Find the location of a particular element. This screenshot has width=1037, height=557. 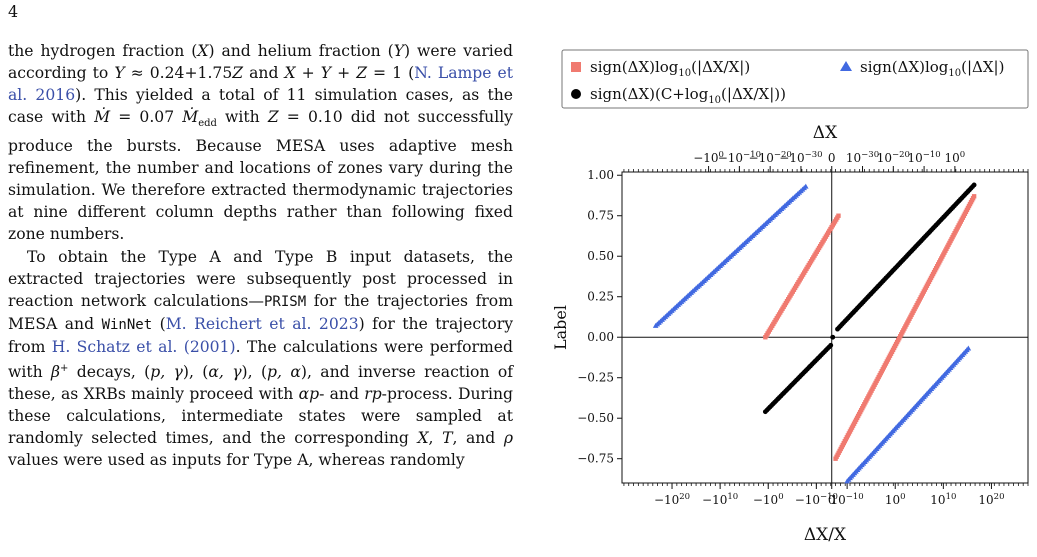

legend-circle-marker is located at coordinates (576, 94).